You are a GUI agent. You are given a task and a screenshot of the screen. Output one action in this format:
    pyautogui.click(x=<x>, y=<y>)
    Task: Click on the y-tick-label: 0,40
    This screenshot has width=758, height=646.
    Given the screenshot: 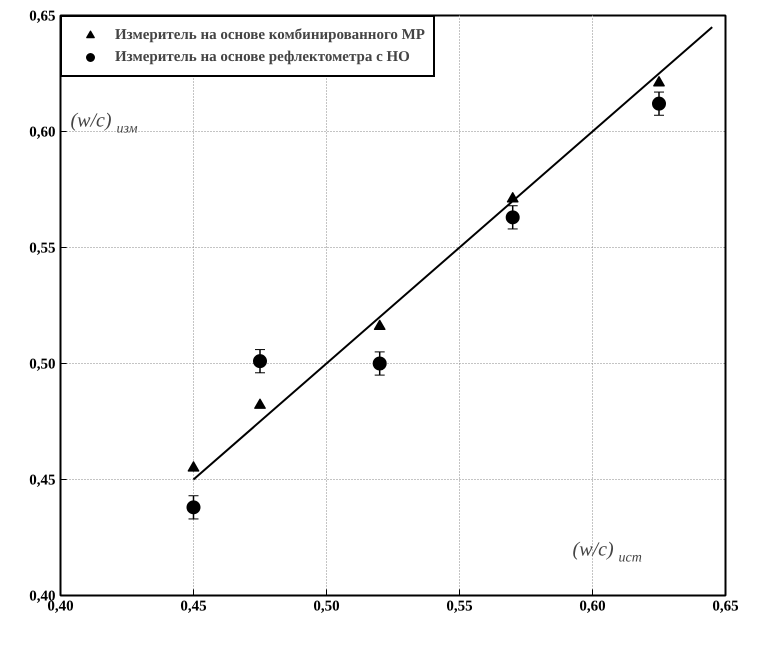 What is the action you would take?
    pyautogui.click(x=42, y=596)
    